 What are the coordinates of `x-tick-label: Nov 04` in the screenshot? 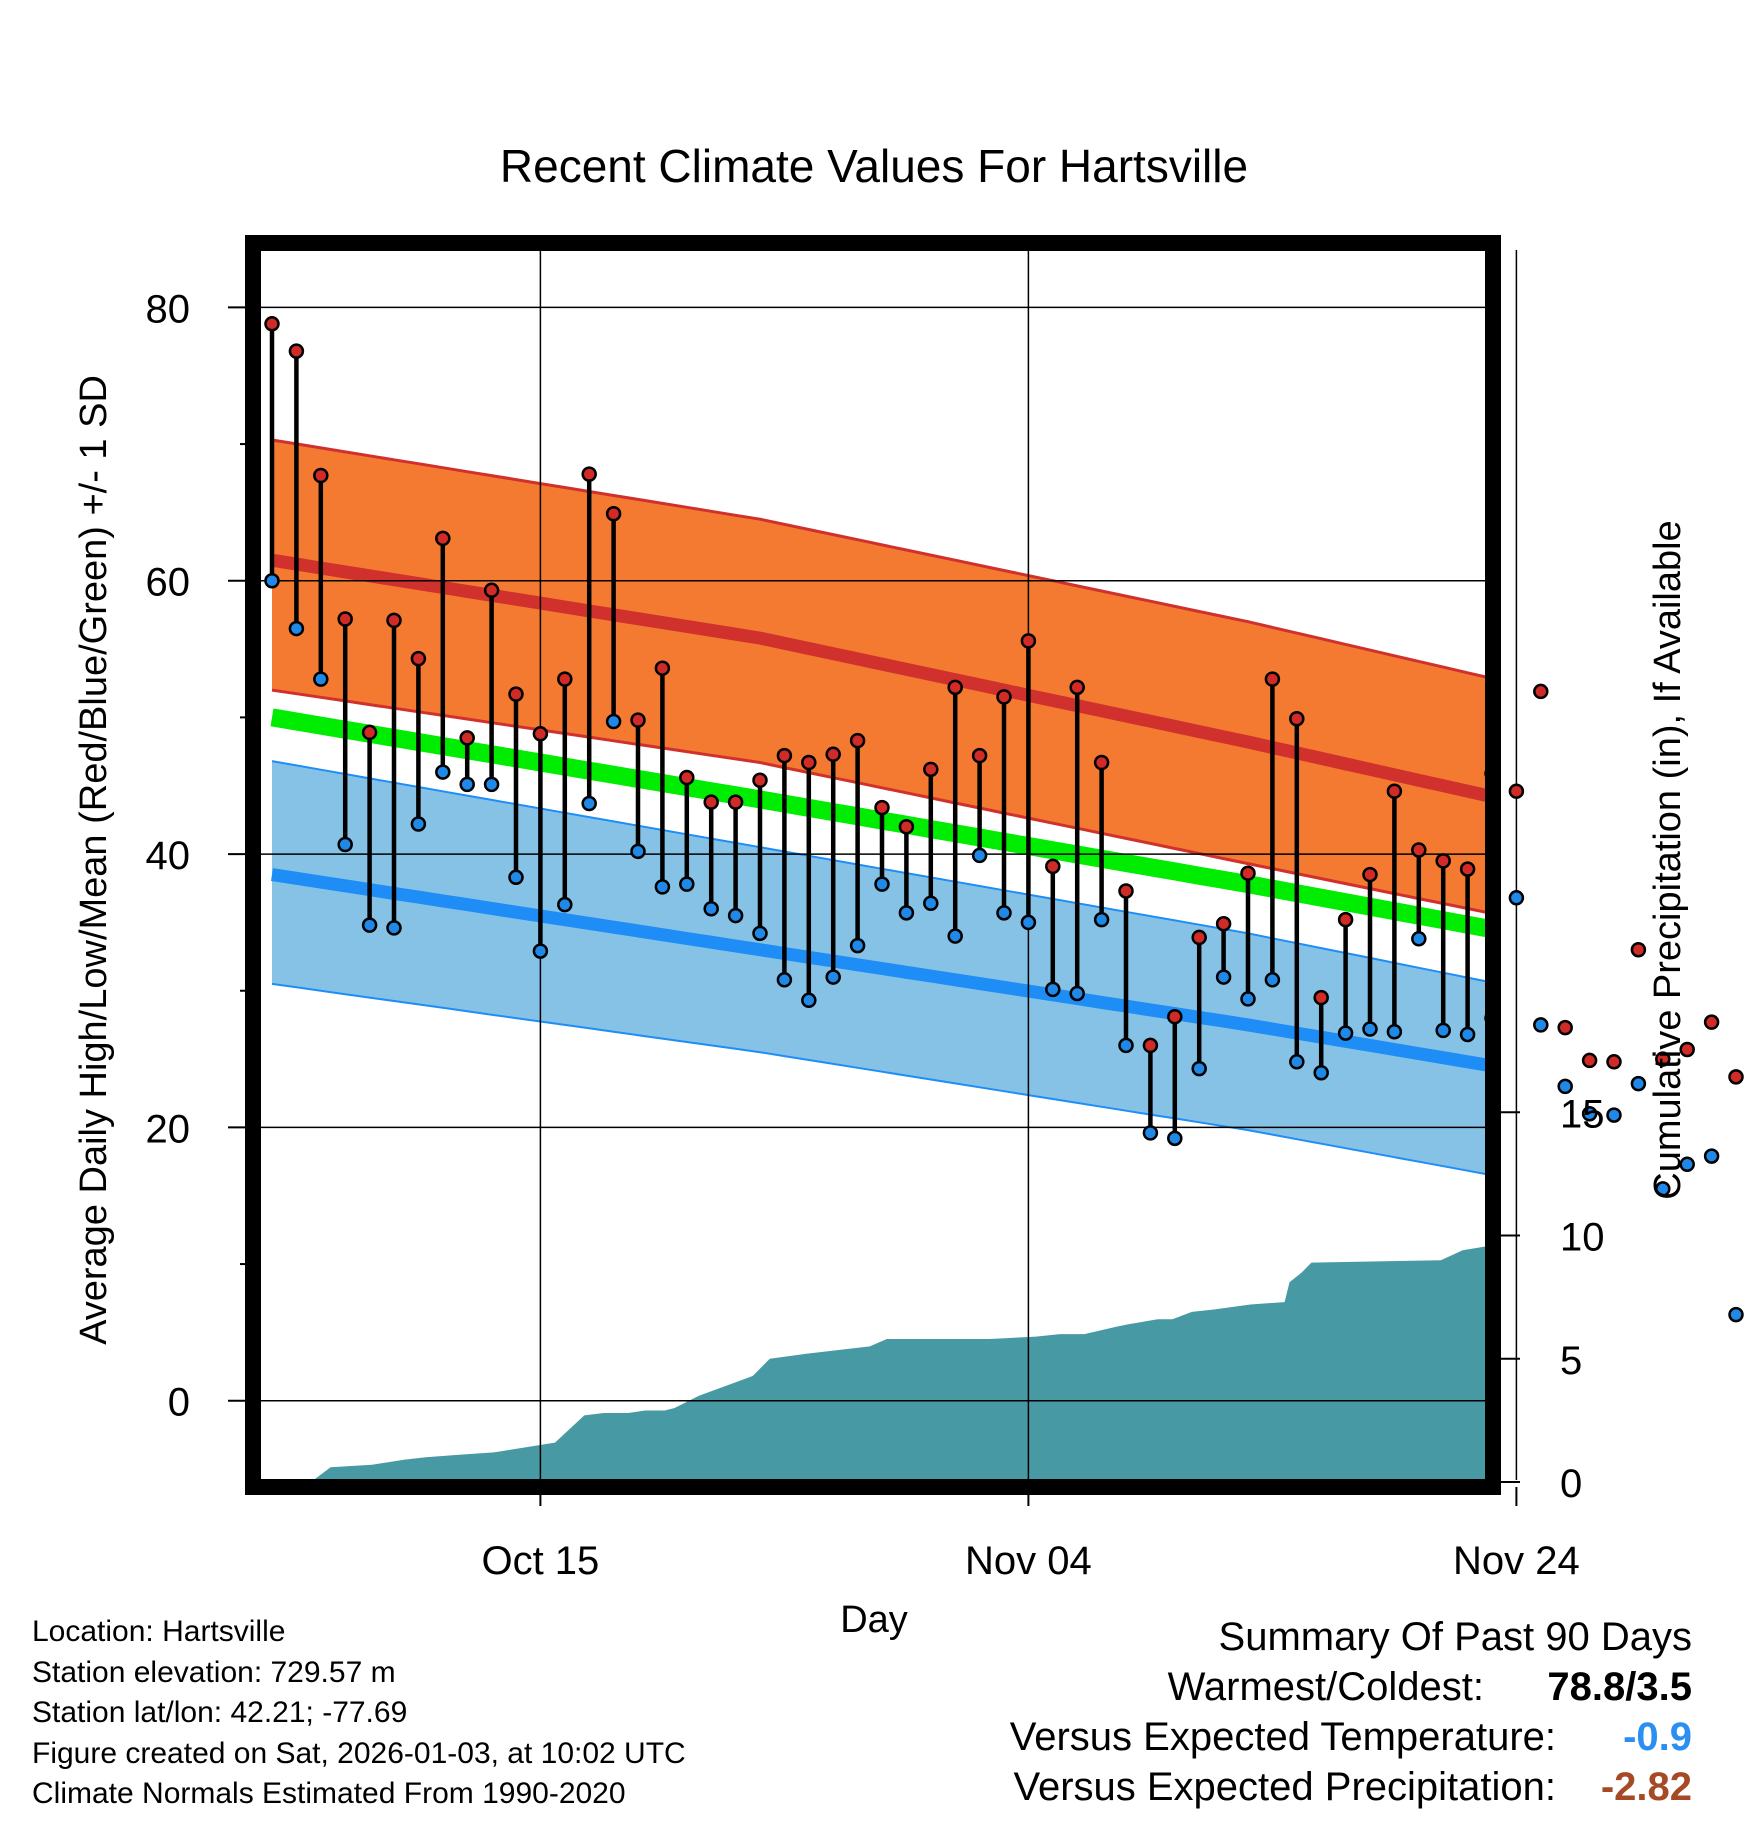 It's located at (1028, 1561).